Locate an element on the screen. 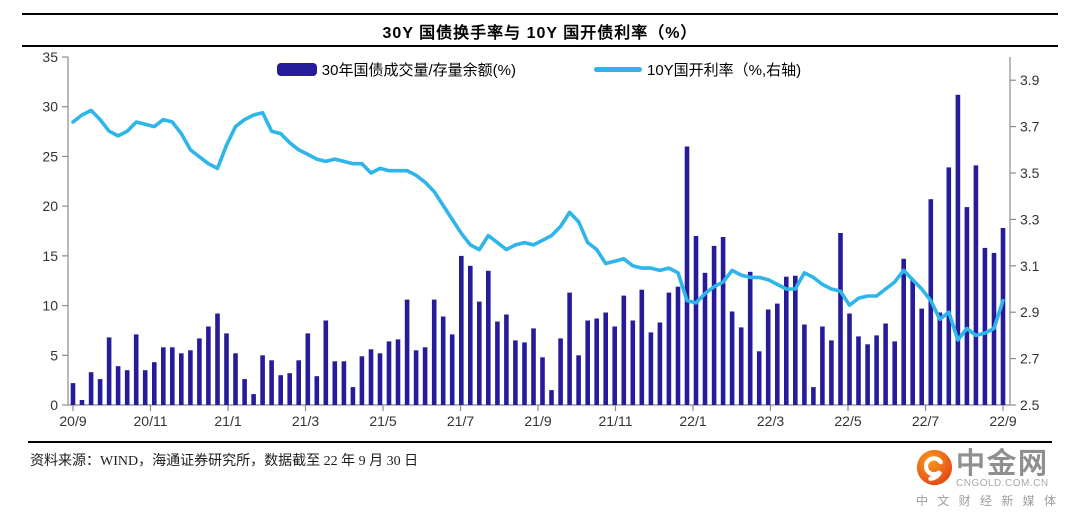 The image size is (1080, 519). right-axis-tick-label: 2.5 is located at coordinates (1030, 405).